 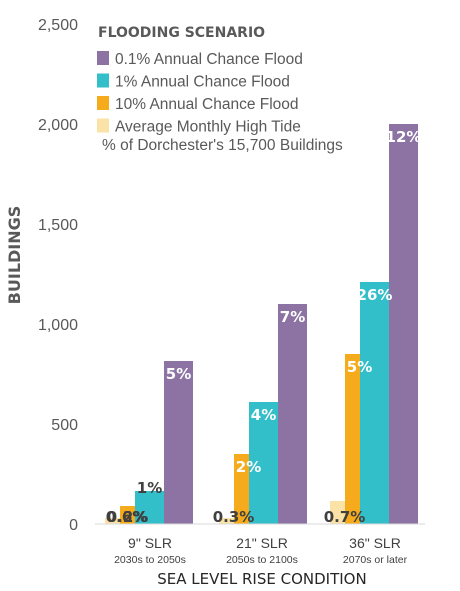 I want to click on x-axis-title: SEA LEVEL RISE CONDITION, so click(x=261, y=579).